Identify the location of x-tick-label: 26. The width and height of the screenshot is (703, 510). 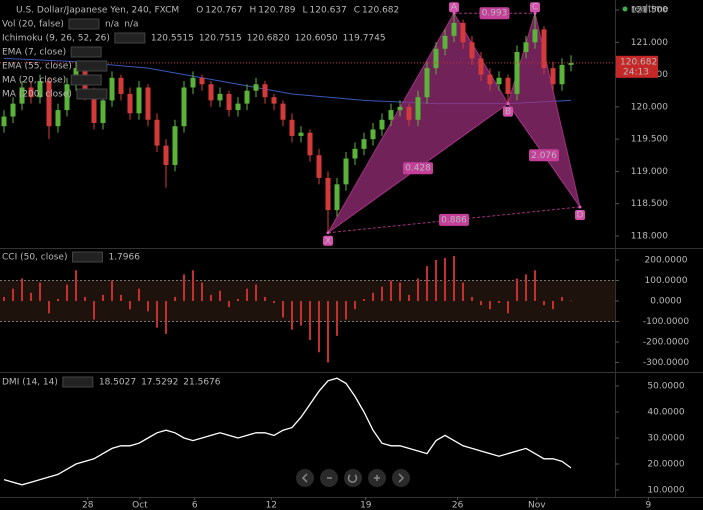
(458, 505).